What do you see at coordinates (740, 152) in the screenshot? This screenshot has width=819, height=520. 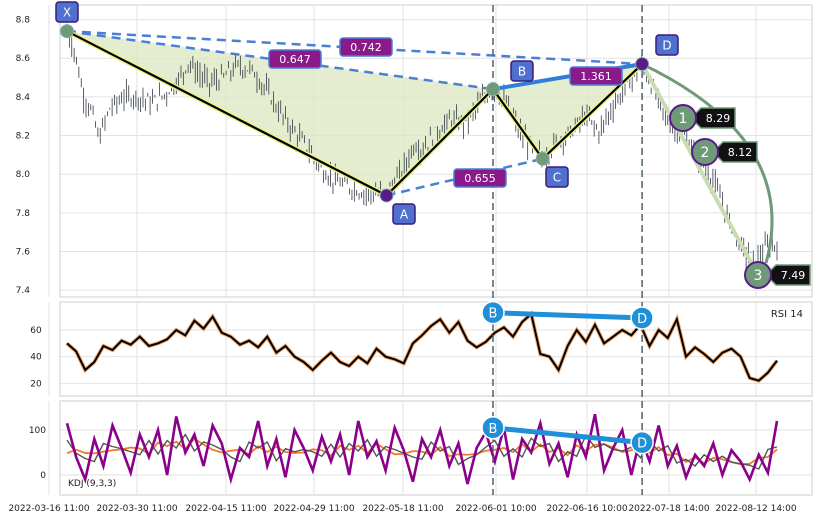 I see `target-value: 8.12` at bounding box center [740, 152].